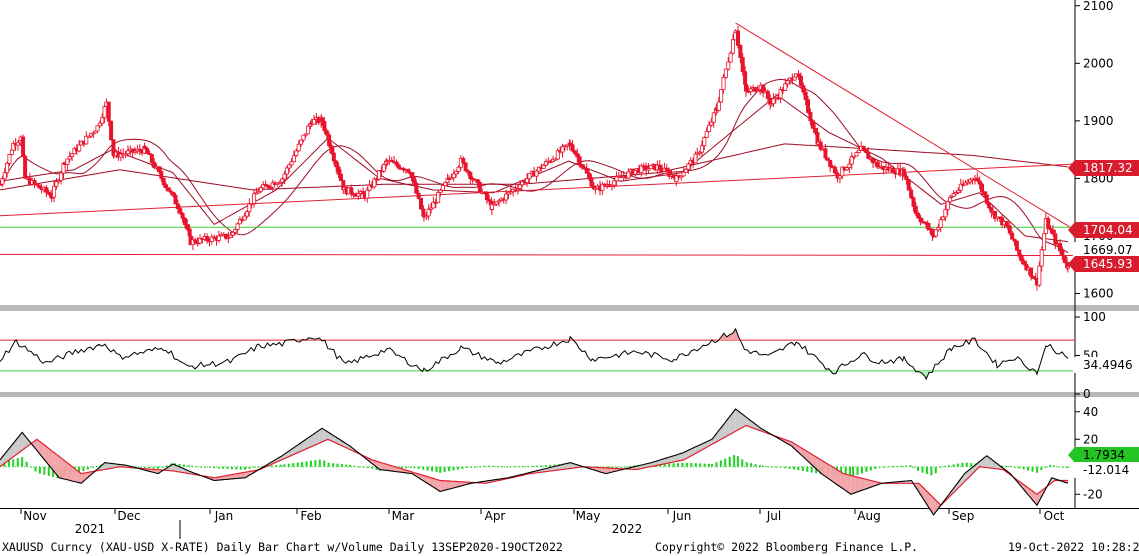 The width and height of the screenshot is (1139, 556). What do you see at coordinates (1108, 264) in the screenshot?
I see `price-tag: 1645.93` at bounding box center [1108, 264].